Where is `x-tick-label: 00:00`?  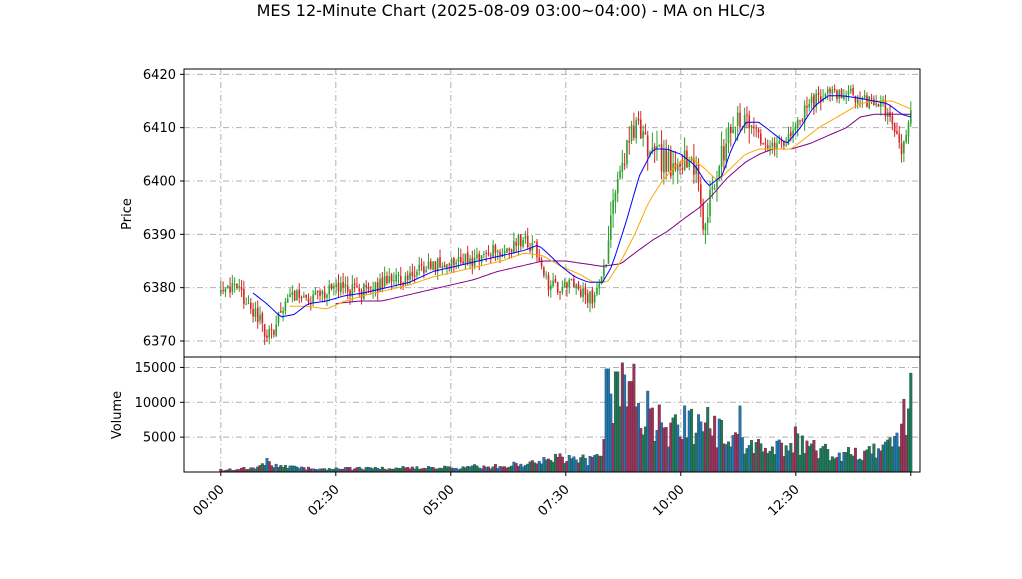
x-tick-label: 00:00 is located at coordinates (209, 500).